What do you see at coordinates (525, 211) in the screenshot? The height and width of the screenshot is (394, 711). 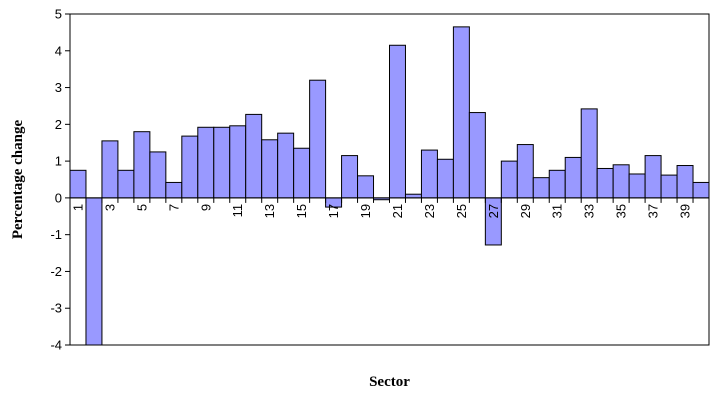 I see `x-tick-label: 29` at bounding box center [525, 211].